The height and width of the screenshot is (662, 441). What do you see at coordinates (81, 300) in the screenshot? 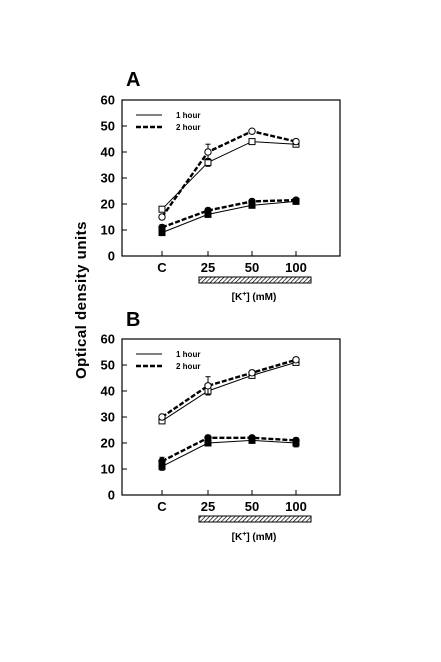
I see `y-axis-label: Optical density units` at bounding box center [81, 300].